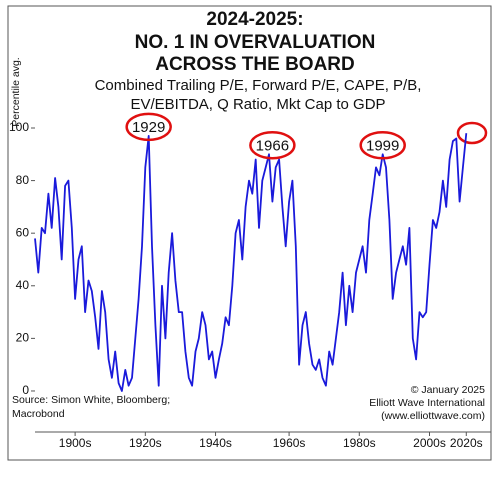 This screenshot has width=499, height=484. Describe the element at coordinates (23, 338) in the screenshot. I see `y-tick-label: 20` at that location.